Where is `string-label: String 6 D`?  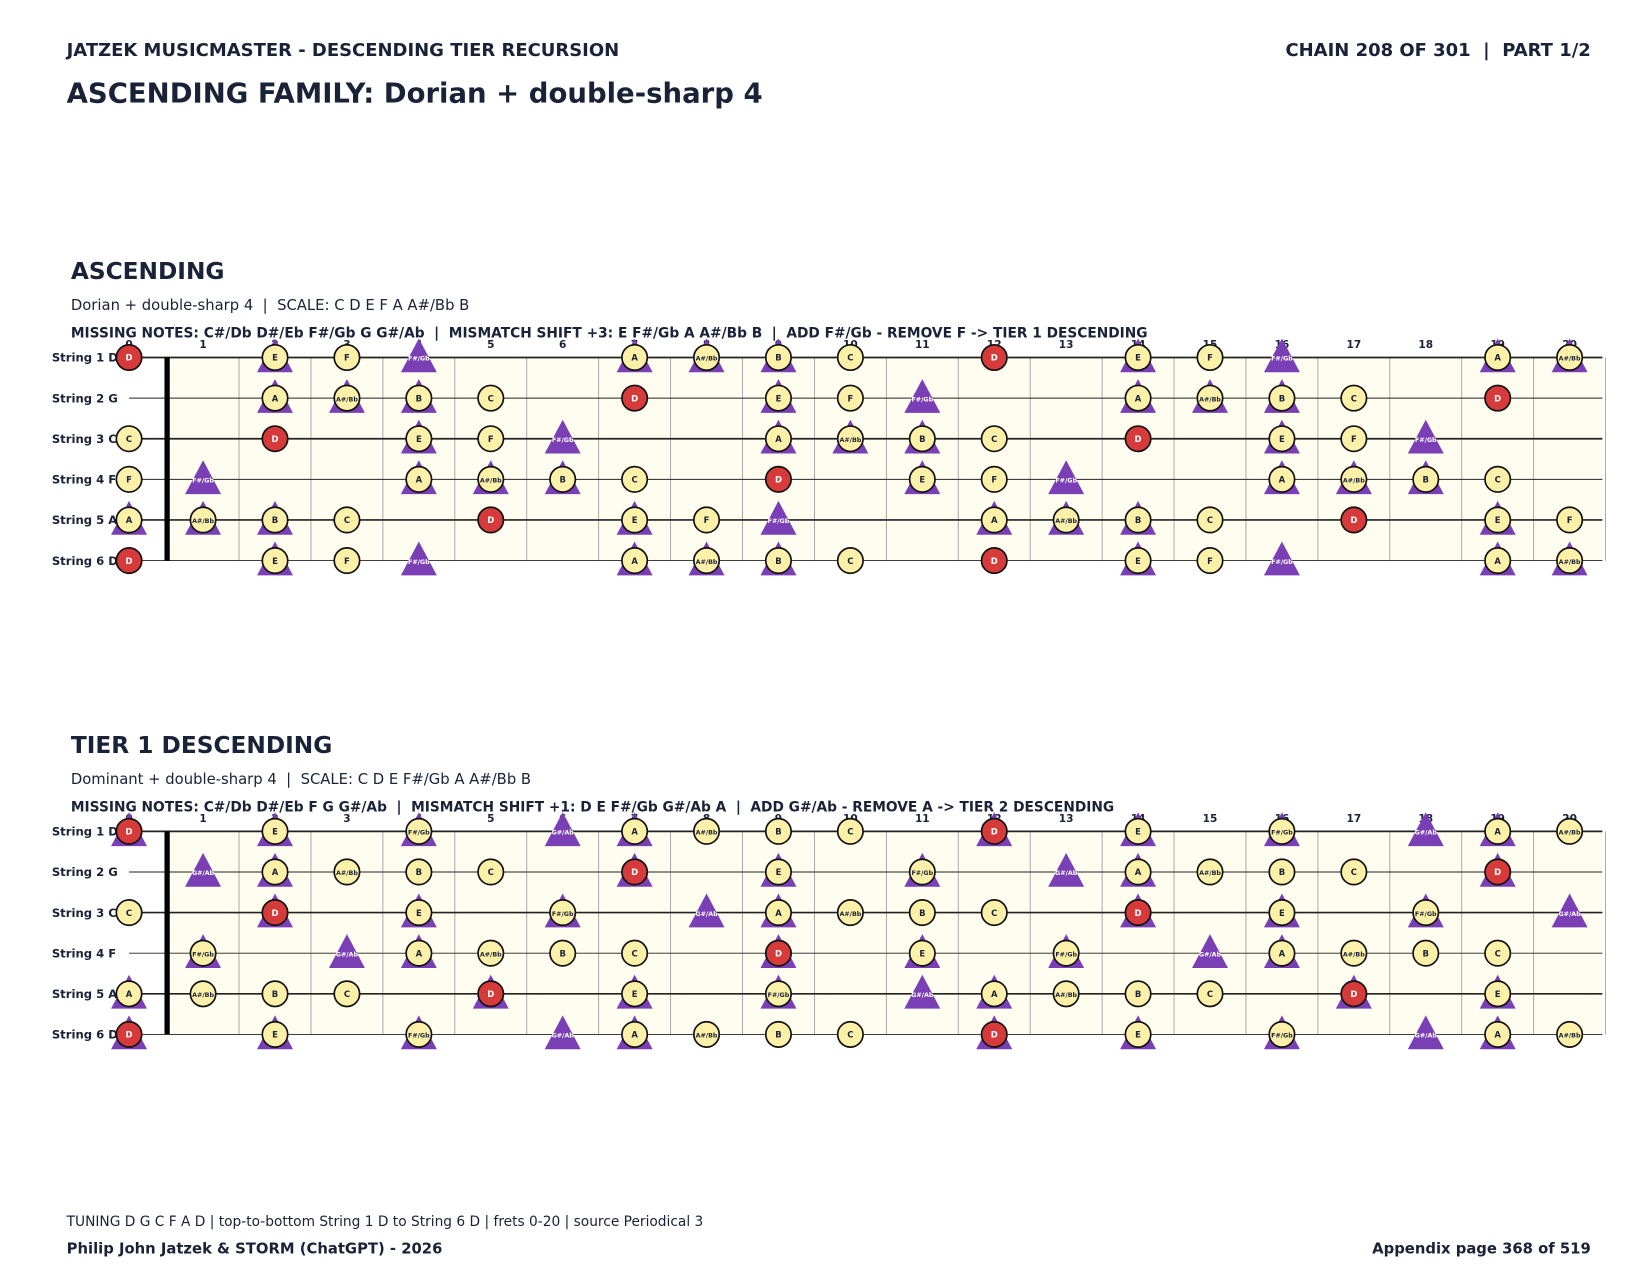
string-label: String 6 D is located at coordinates (85, 1035).